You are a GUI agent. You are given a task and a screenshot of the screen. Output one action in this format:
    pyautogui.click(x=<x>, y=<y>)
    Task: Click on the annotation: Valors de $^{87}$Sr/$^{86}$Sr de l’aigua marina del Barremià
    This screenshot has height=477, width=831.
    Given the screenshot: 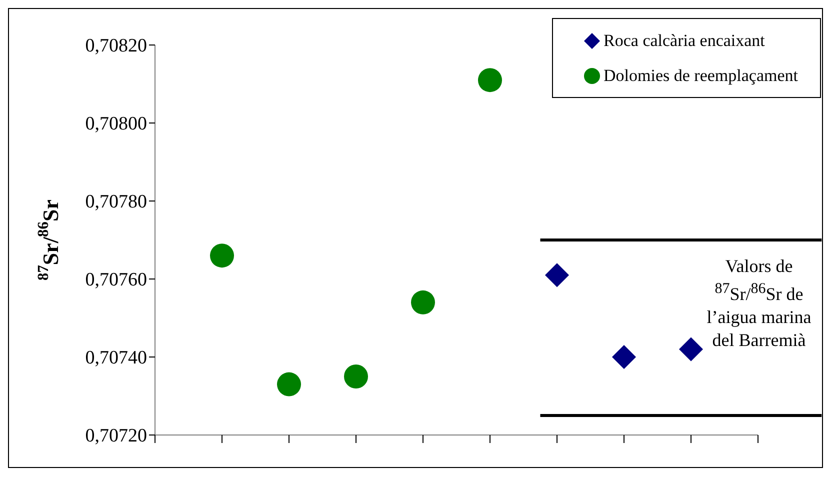 What is the action you would take?
    pyautogui.click(x=759, y=303)
    